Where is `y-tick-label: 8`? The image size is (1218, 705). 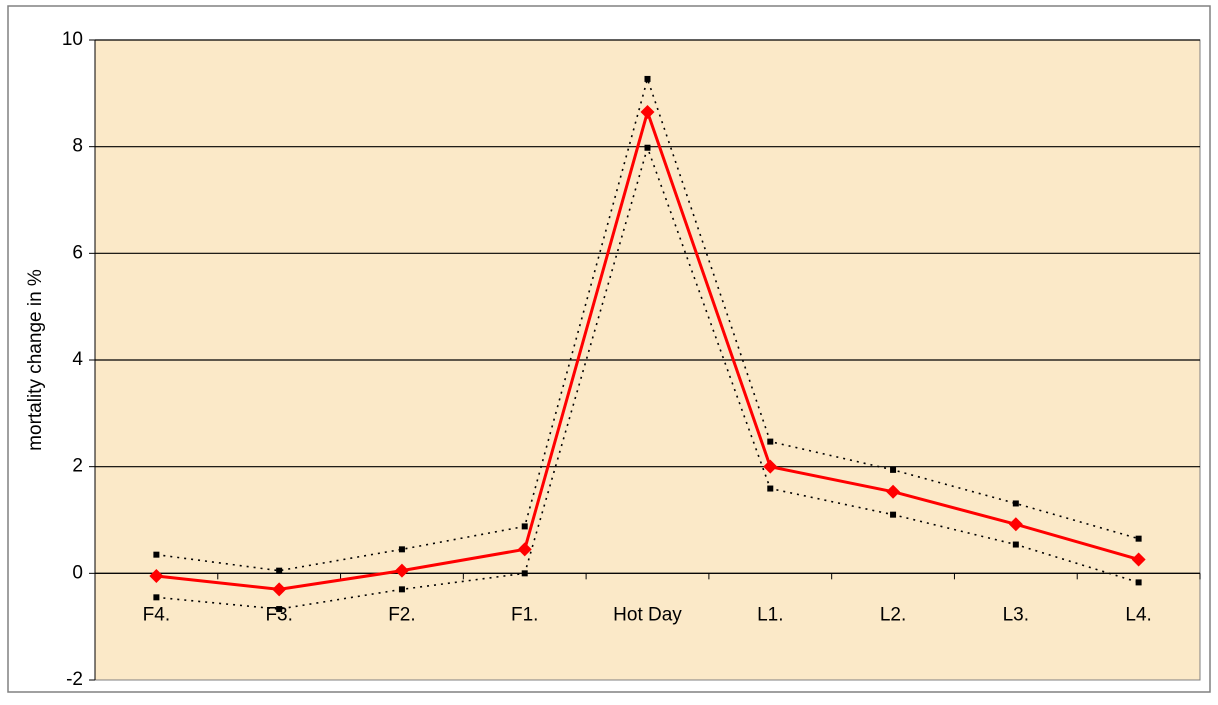 y-tick-label: 8 is located at coordinates (77, 146).